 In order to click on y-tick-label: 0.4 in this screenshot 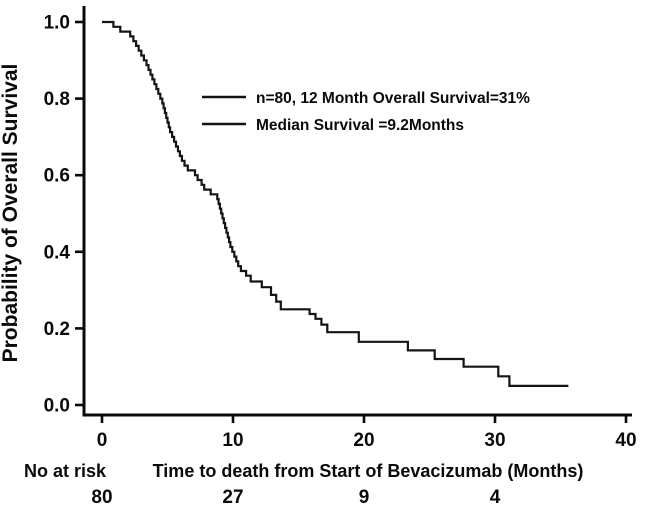, I will do `click(57, 252)`.